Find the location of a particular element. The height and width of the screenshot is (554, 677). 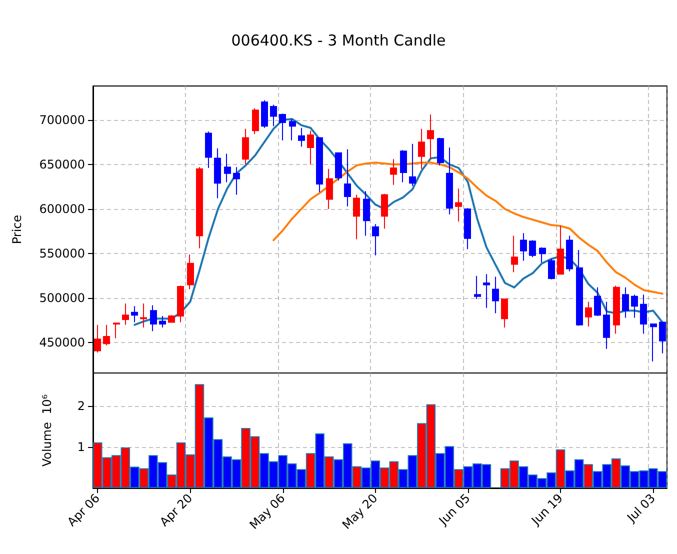

x-tick-label: Jun 19 is located at coordinates (547, 509).